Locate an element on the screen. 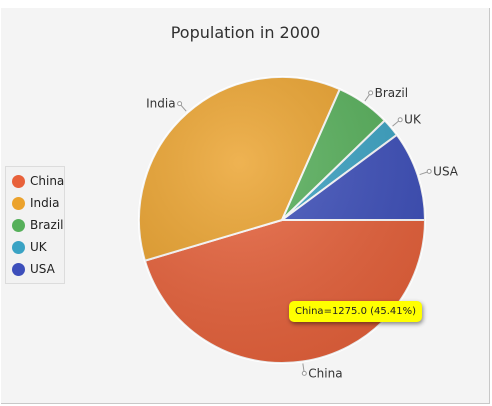  slice-label-brazil: Brazil is located at coordinates (392, 93).